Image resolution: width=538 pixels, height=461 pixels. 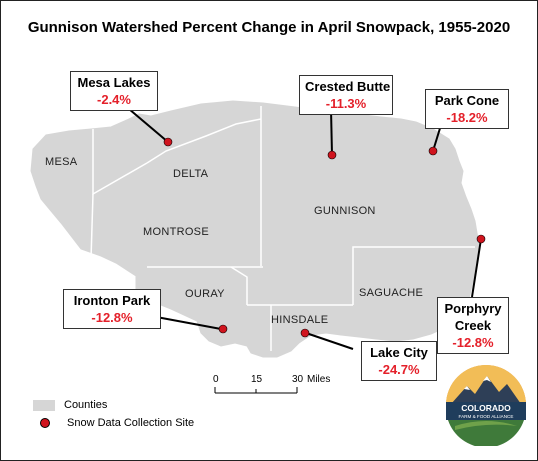 I want to click on map-legend: Counties Snow Data Collection Site, so click(x=113, y=414).